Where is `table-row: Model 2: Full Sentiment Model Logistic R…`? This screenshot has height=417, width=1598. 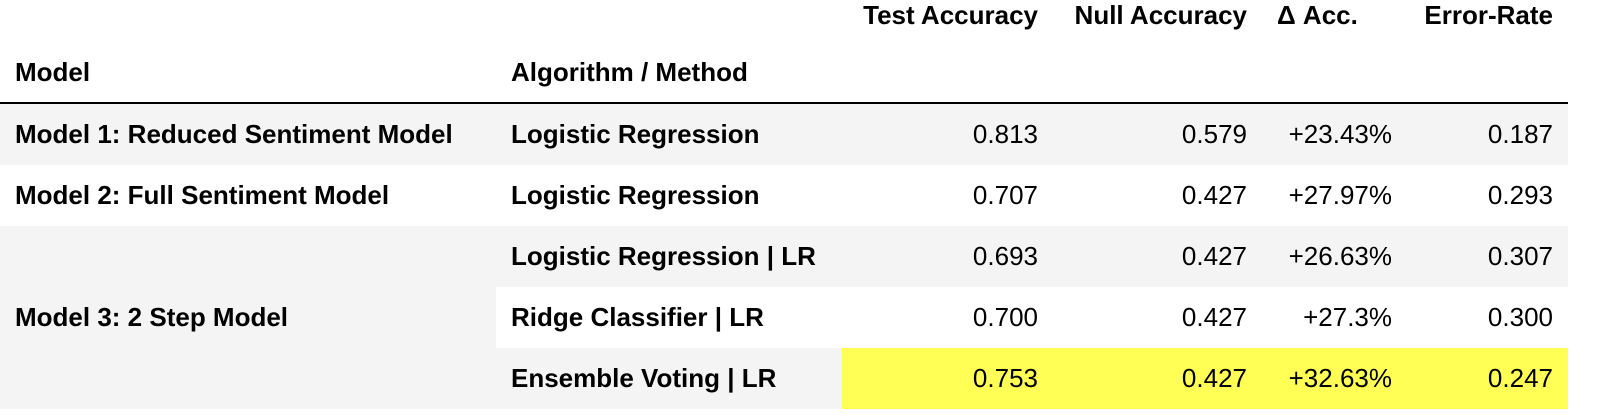
table-row: Model 2: Full Sentiment Model Logistic R… is located at coordinates (784, 195).